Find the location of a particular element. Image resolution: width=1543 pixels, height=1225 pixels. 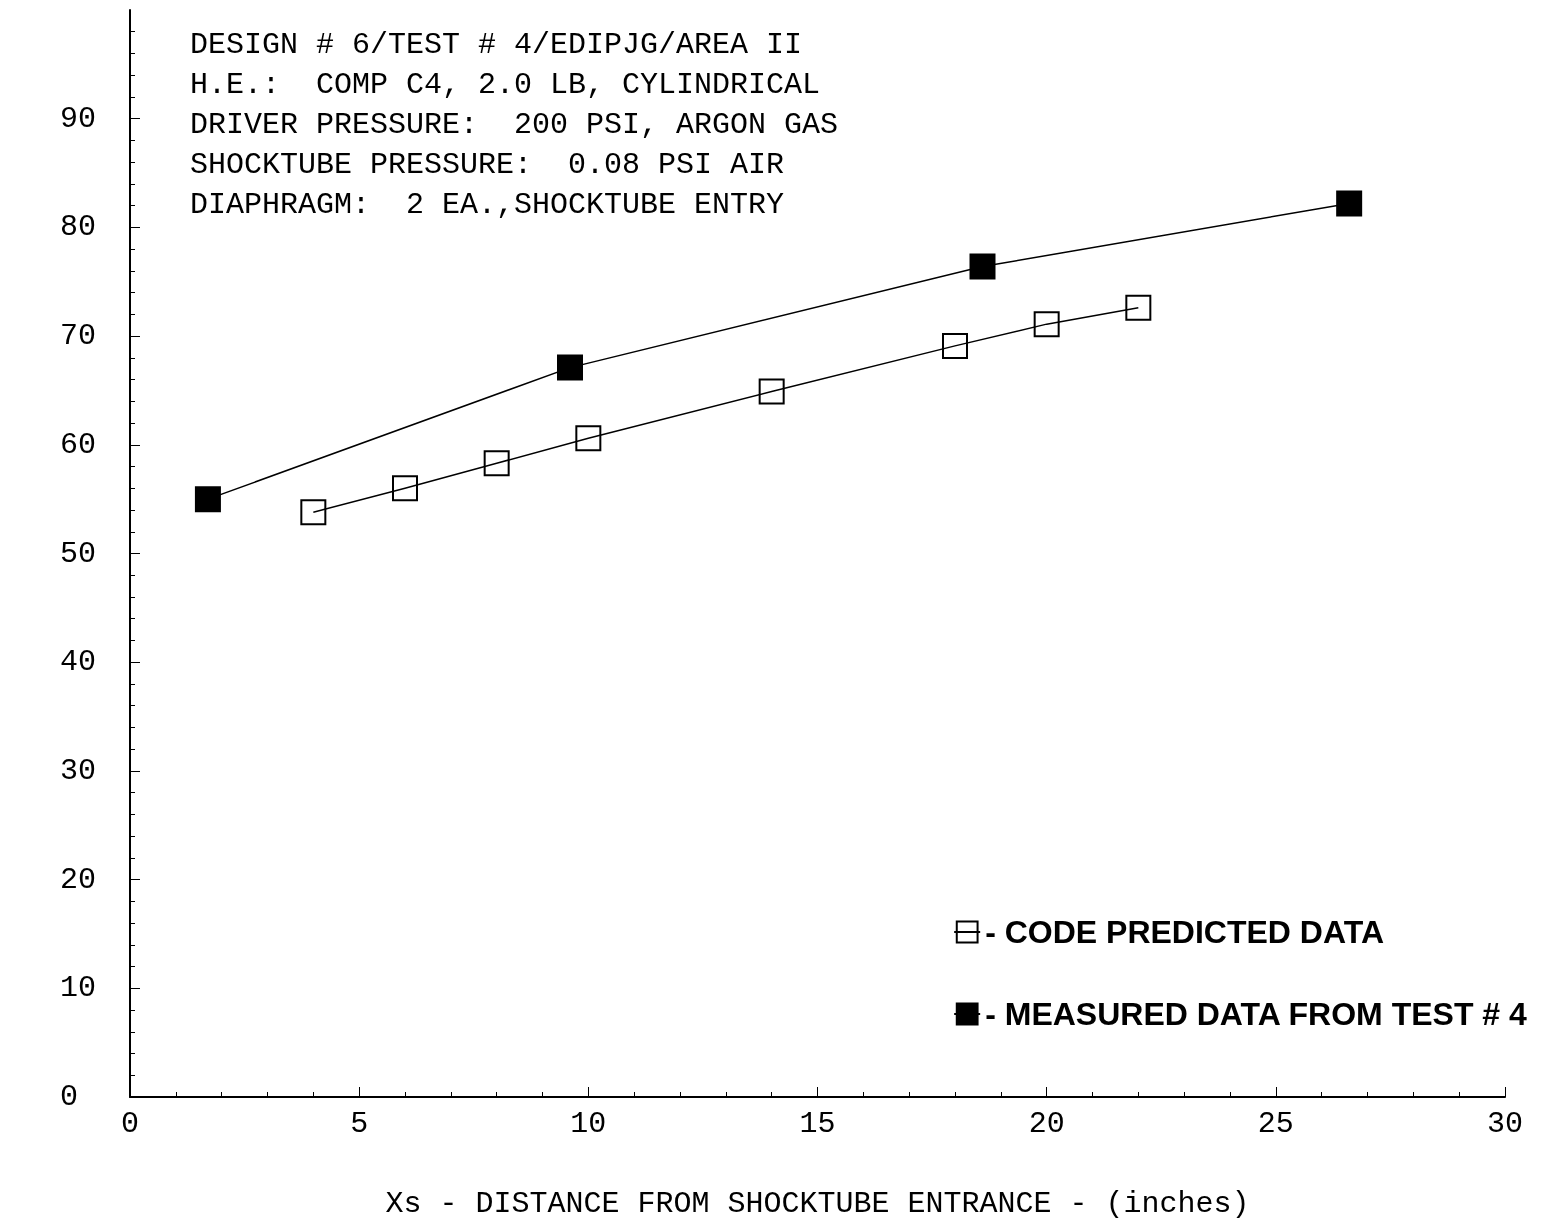

annotation: SHOCKTUBE PRESSURE: 0.08 PSI AIR is located at coordinates (487, 165).